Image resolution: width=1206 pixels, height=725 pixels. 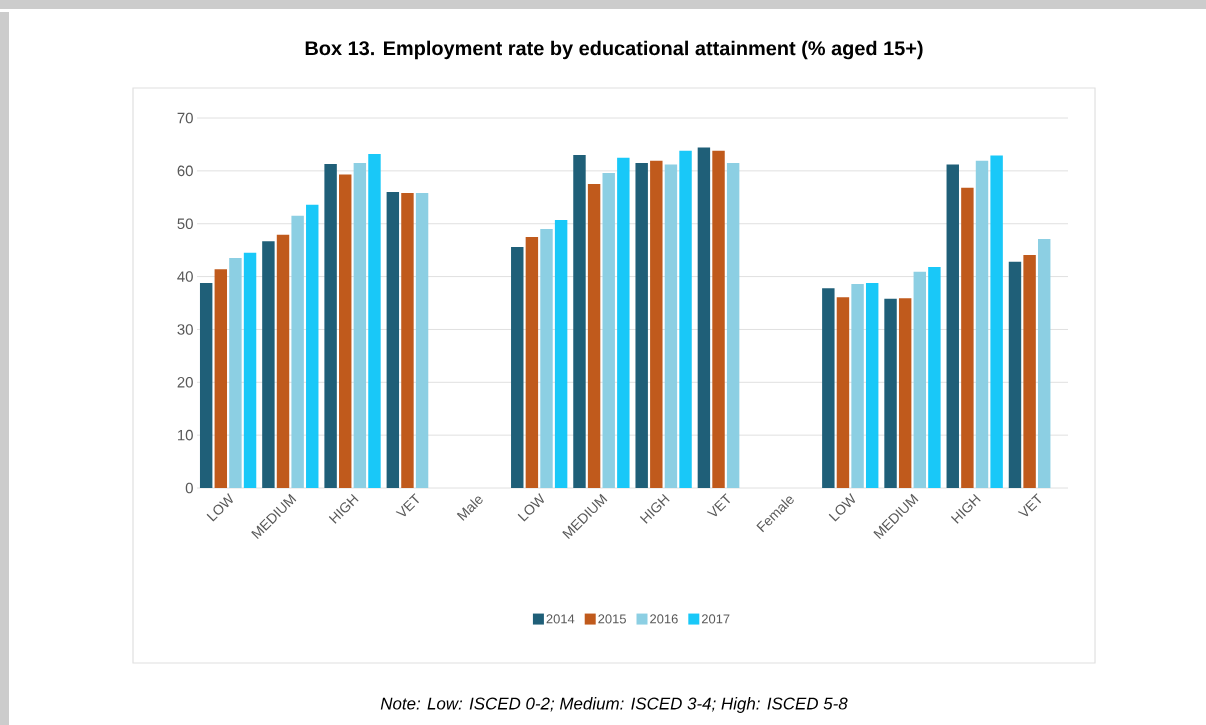 What do you see at coordinates (185, 224) in the screenshot?
I see `y-tick-label: 50` at bounding box center [185, 224].